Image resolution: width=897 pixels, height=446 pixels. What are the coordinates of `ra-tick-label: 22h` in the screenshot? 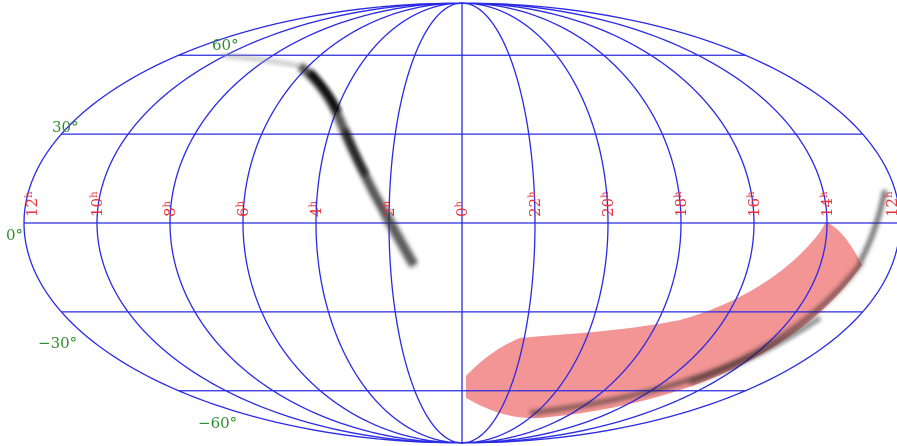 It's located at (535, 204).